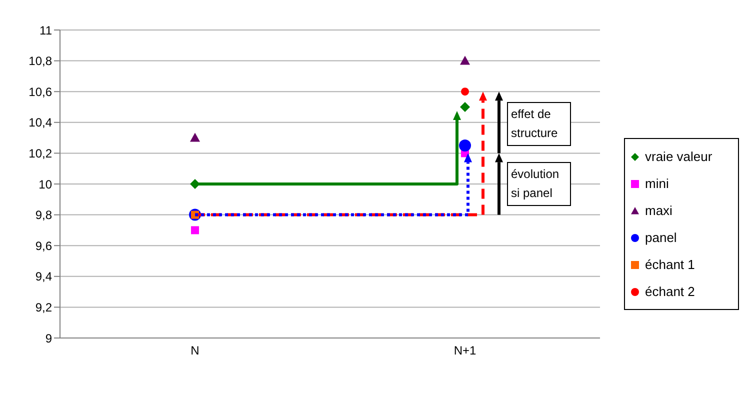  What do you see at coordinates (661, 237) in the screenshot?
I see `legend-label: panel` at bounding box center [661, 237].